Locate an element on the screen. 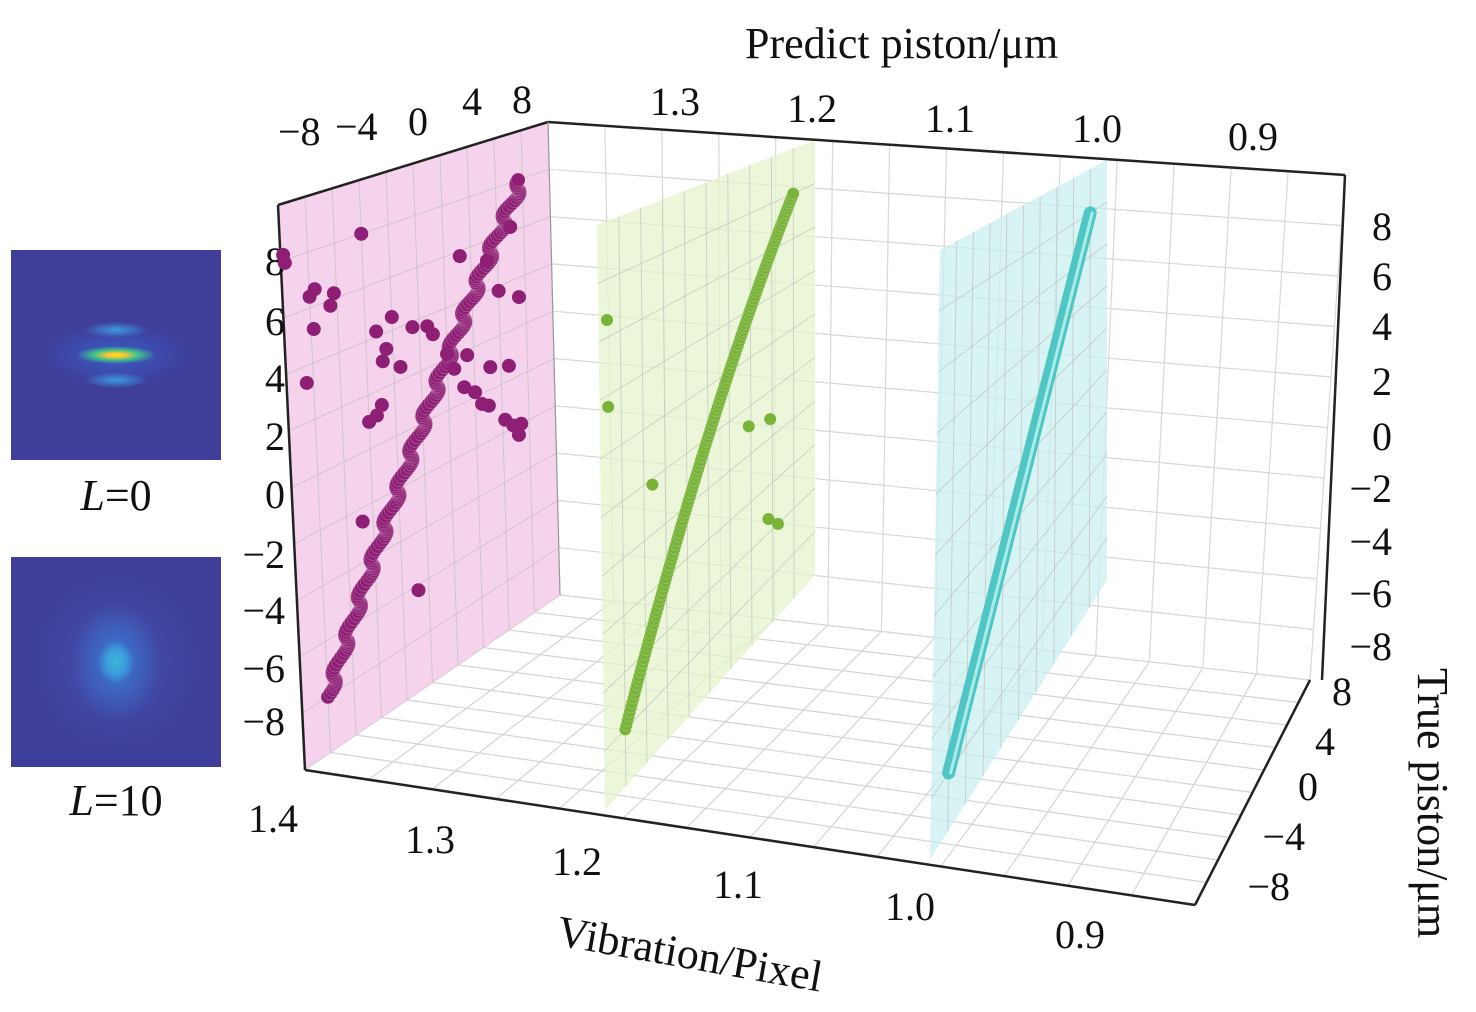 This screenshot has width=1476, height=1012. left-true-tick: 6 is located at coordinates (275, 321).